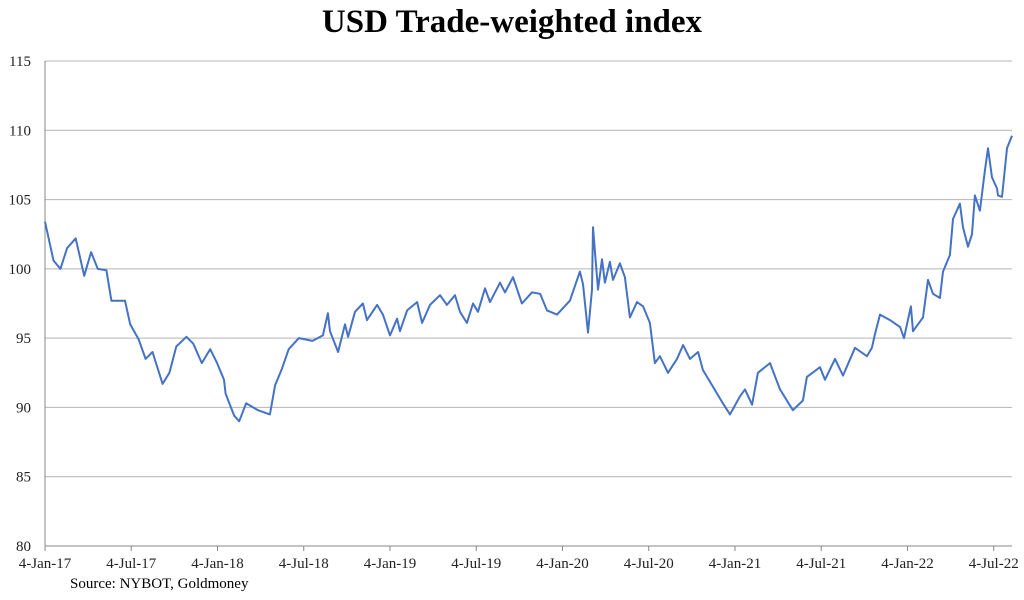 Image resolution: width=1024 pixels, height=600 pixels. Describe the element at coordinates (735, 564) in the screenshot. I see `x-tick-label: 4-Jan-21` at that location.